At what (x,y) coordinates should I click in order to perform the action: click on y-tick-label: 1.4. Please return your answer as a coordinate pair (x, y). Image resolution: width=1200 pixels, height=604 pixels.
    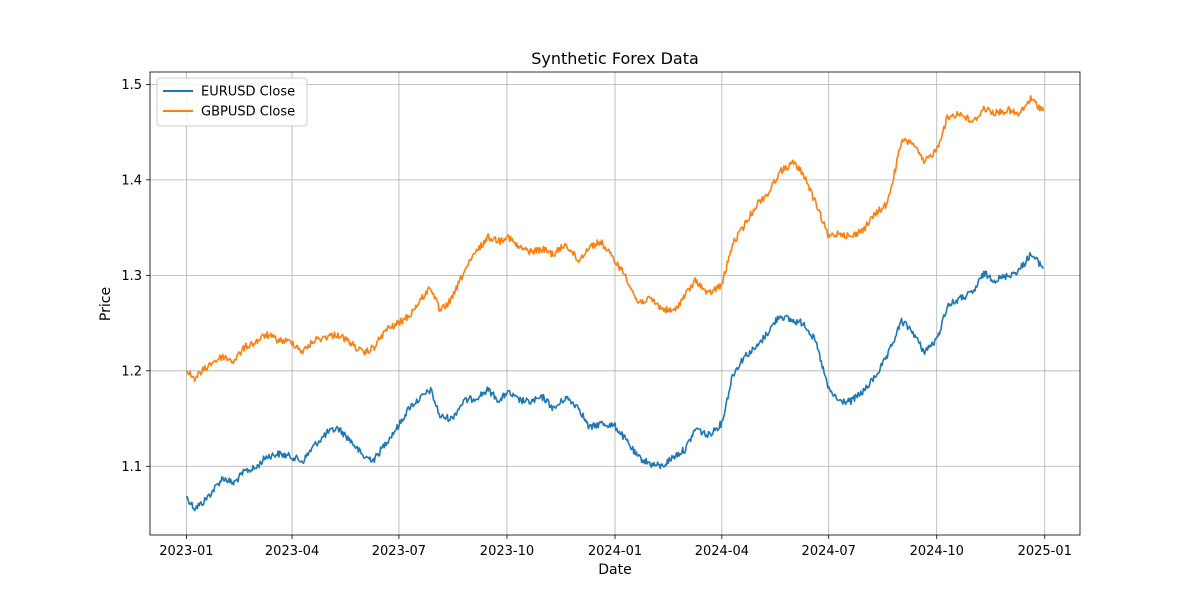
    Looking at the image, I should click on (131, 180).